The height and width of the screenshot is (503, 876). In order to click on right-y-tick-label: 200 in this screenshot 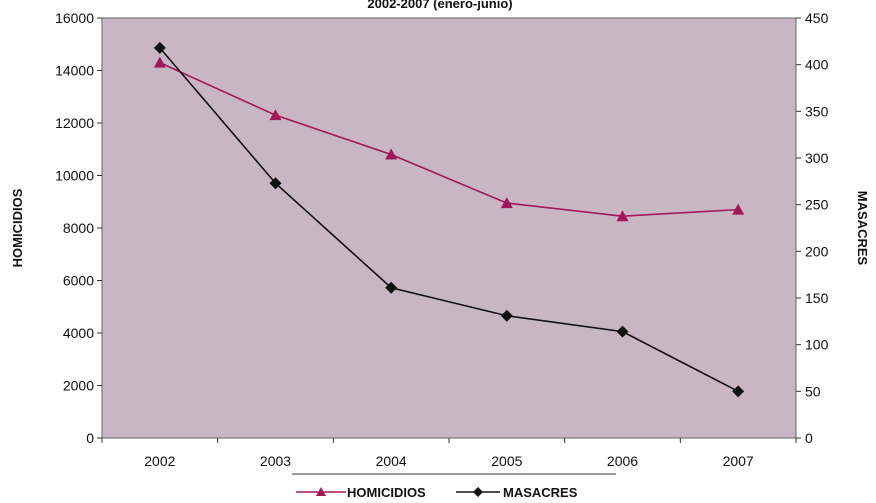, I will do `click(817, 251)`.